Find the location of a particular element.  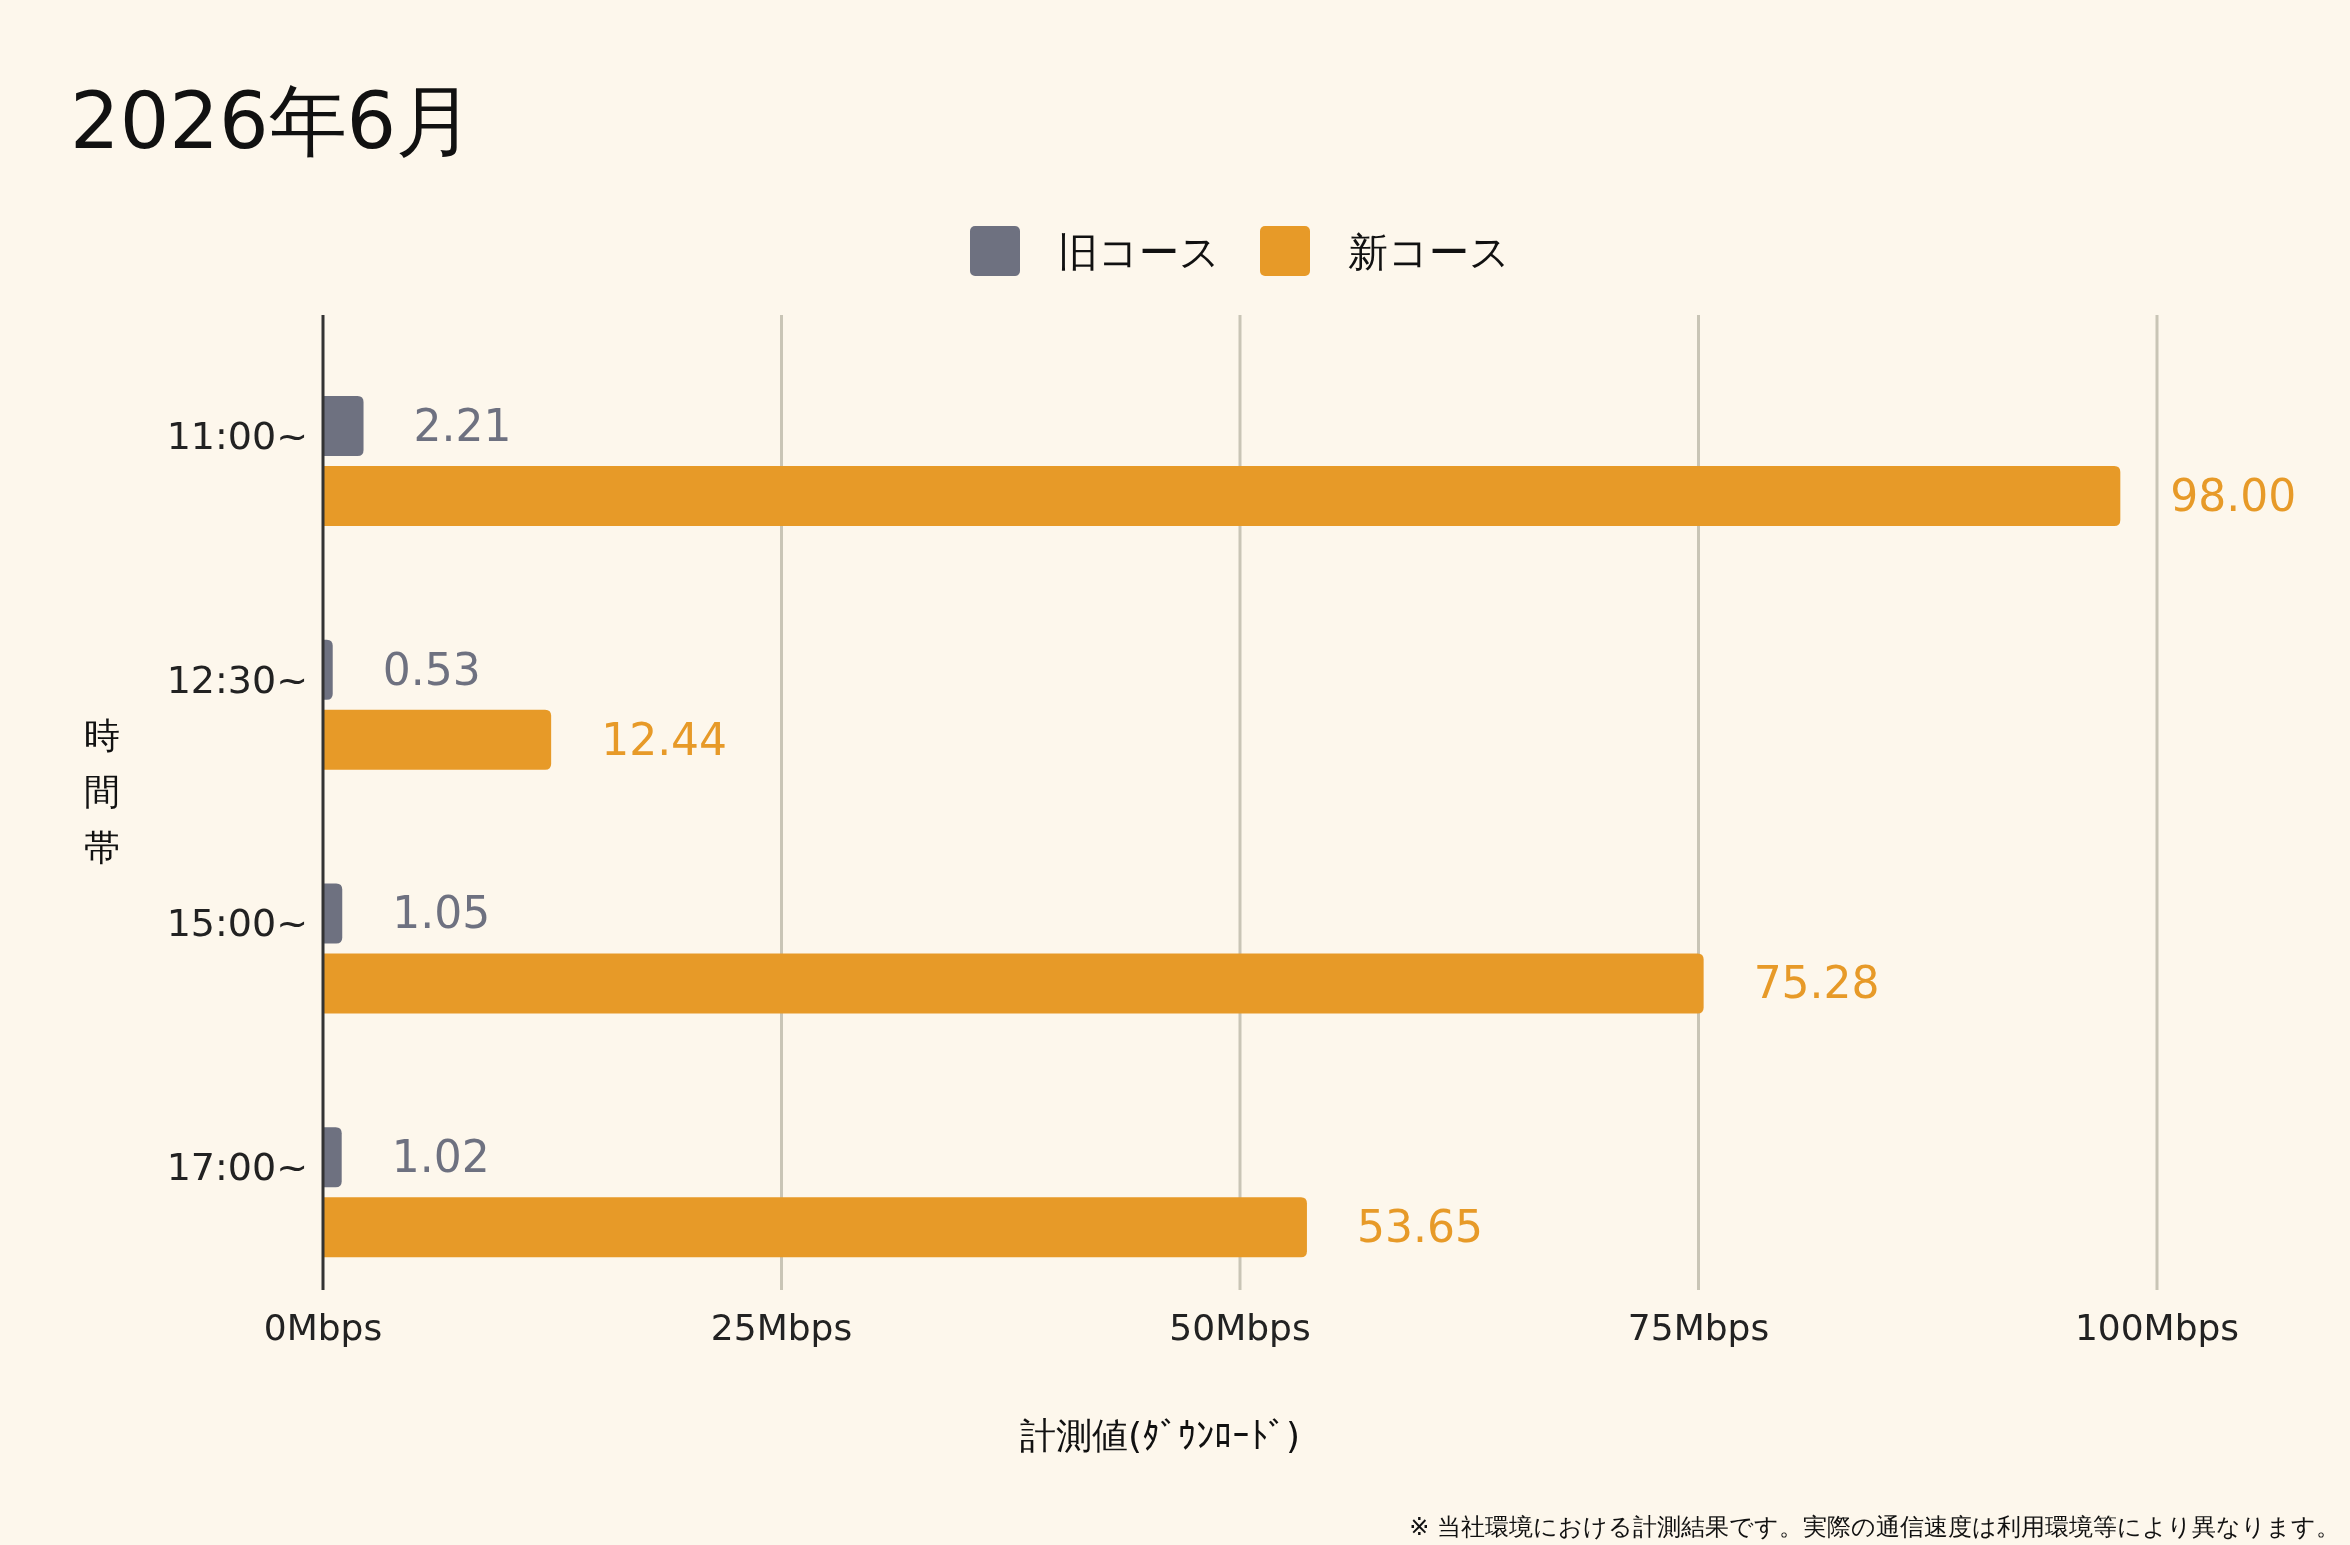

legend-label: 旧コース is located at coordinates (1139, 252).